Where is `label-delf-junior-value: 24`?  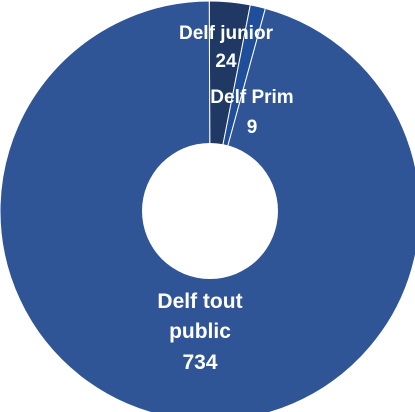 label-delf-junior-value: 24 is located at coordinates (226, 61).